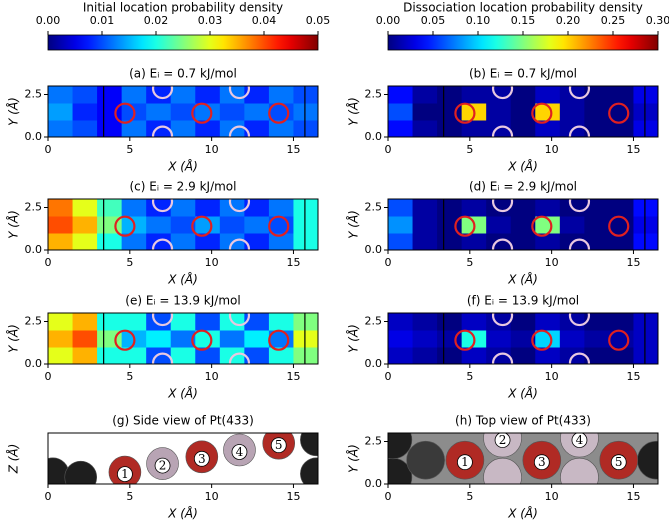 This screenshot has width=669, height=528. What do you see at coordinates (48, 20) in the screenshot?
I see `colorbar-tick-label: 0.00` at bounding box center [48, 20].